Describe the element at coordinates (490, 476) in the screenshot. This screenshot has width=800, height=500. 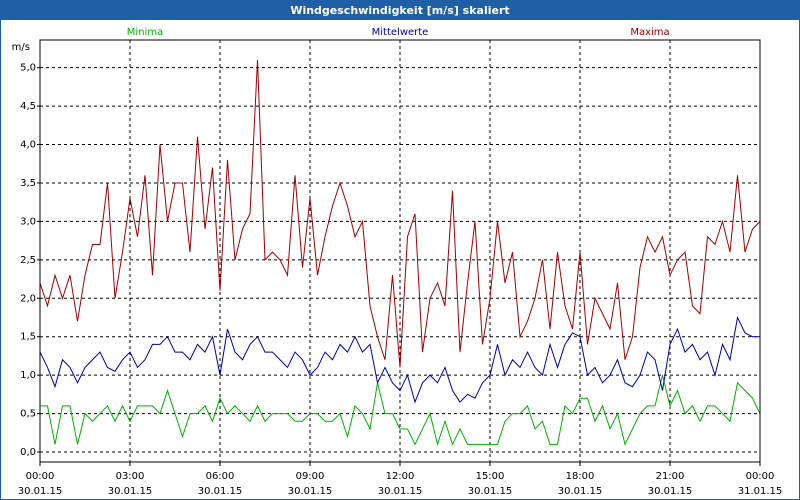
I see `x-tick-label: 15:00` at that location.